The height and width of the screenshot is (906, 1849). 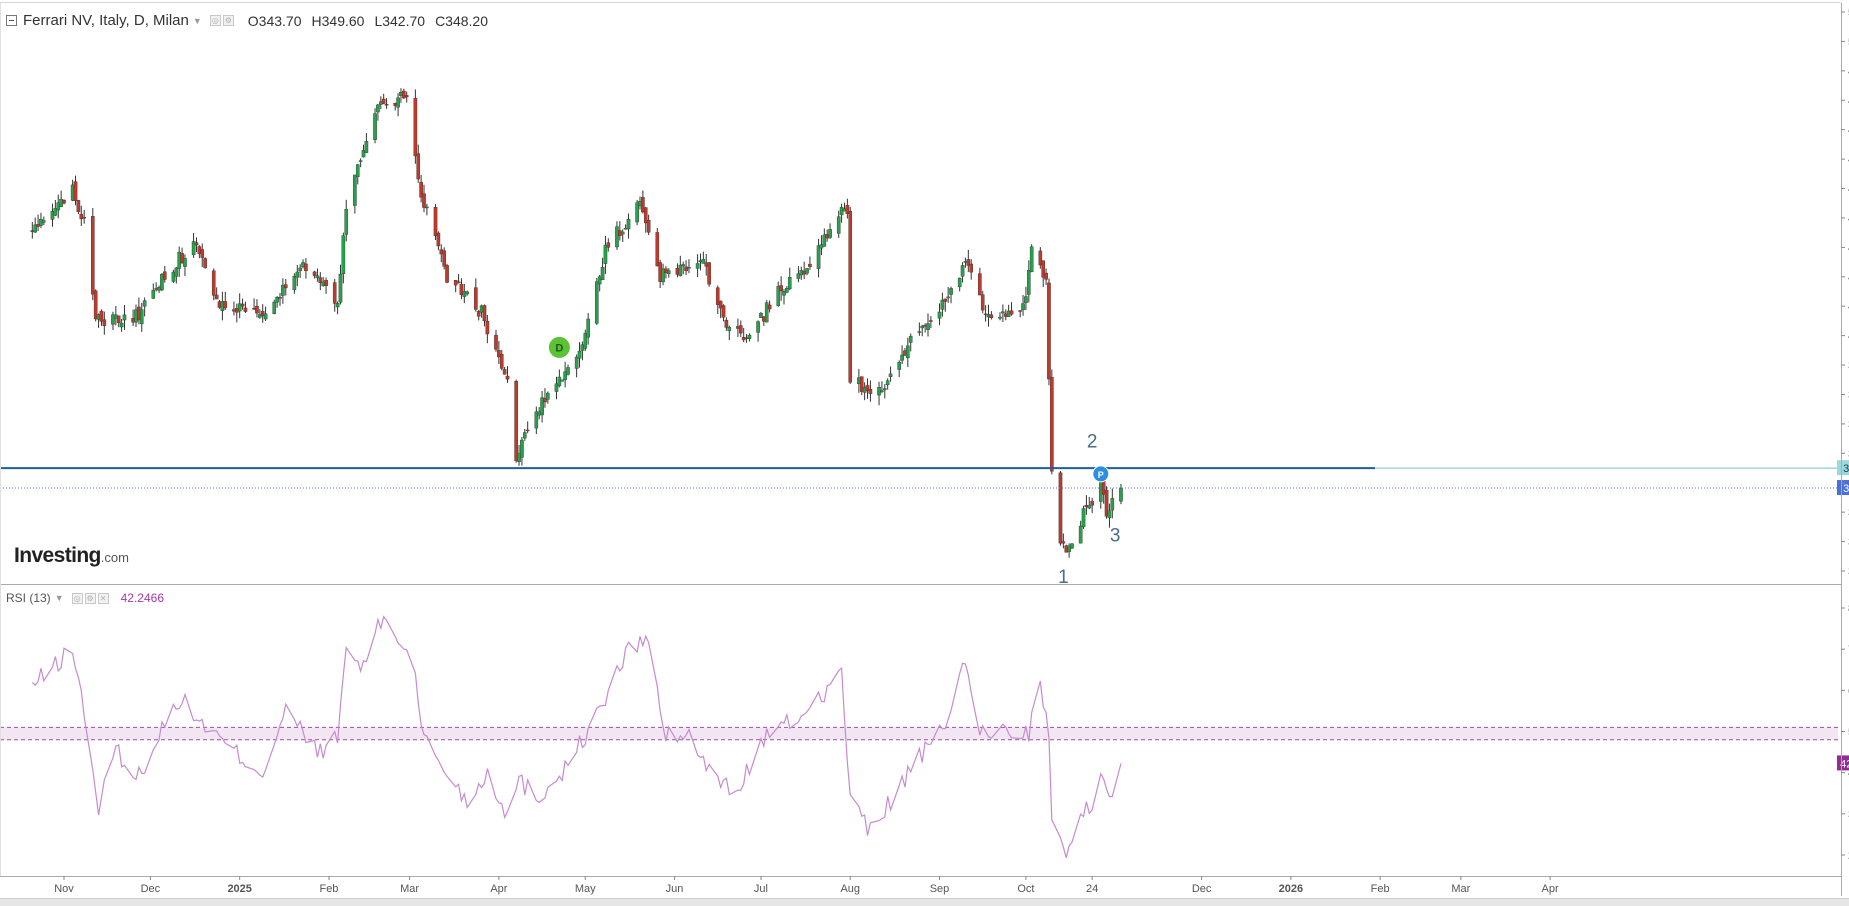 I want to click on rsi-last-text: 42.2466, so click(x=1844, y=764).